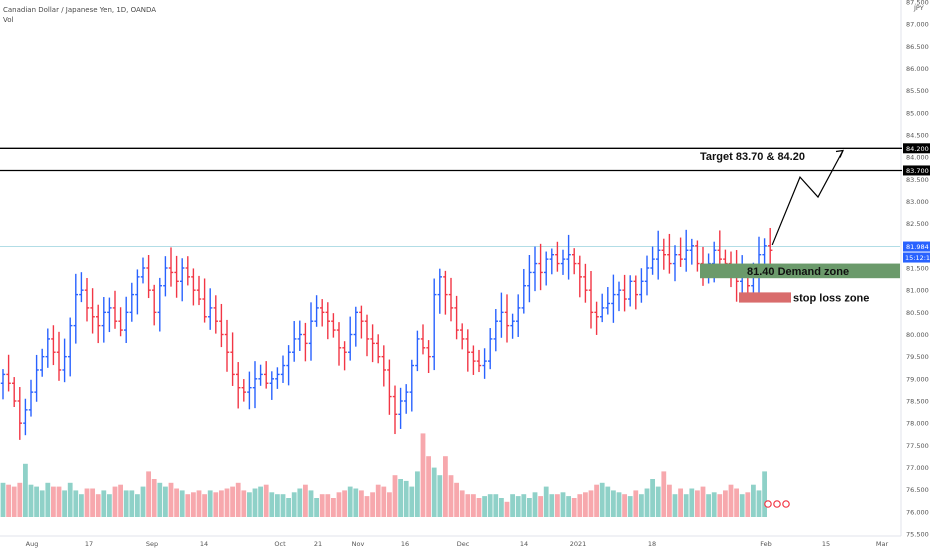 The width and height of the screenshot is (932, 550). Describe the element at coordinates (917, 357) in the screenshot. I see `y-tick-label: 79.500` at that location.